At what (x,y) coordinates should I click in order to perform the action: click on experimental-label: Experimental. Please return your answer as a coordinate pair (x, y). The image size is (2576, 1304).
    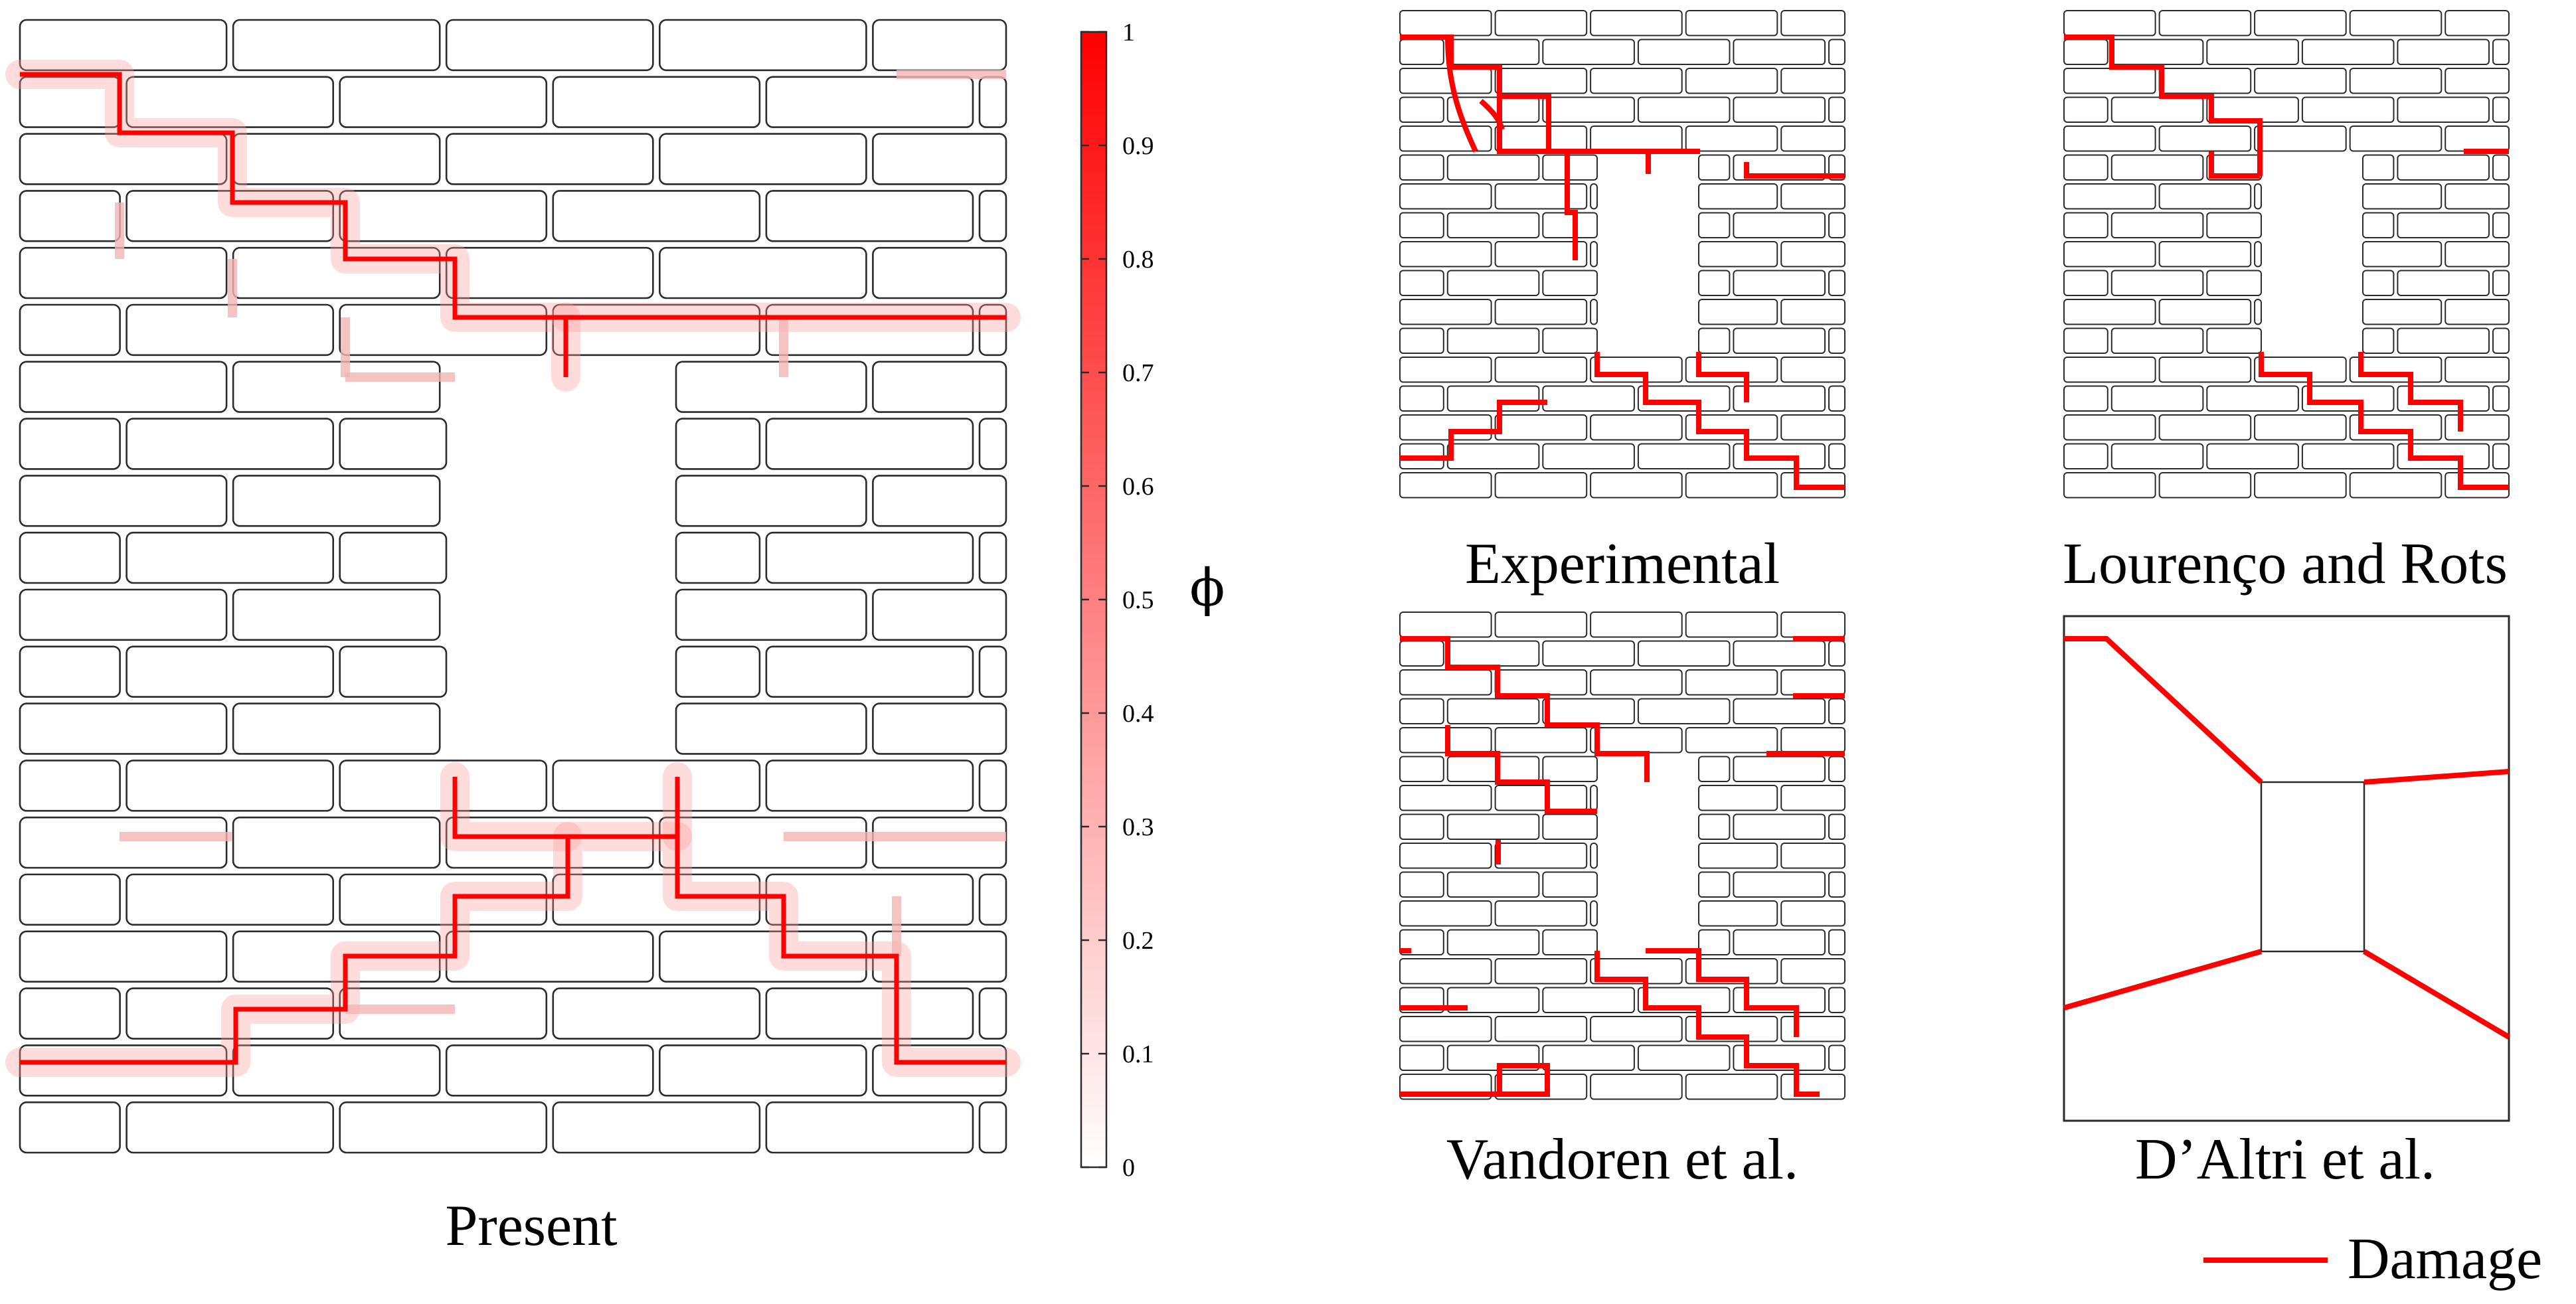
    Looking at the image, I should click on (1622, 564).